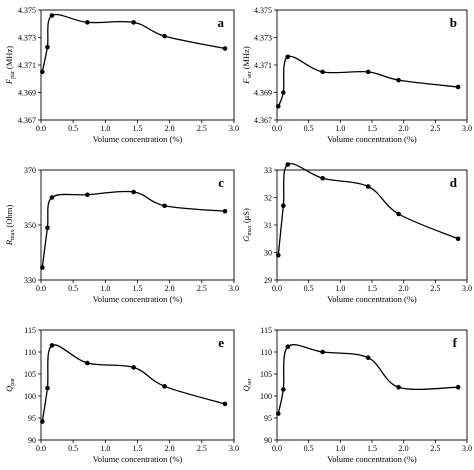 Image resolution: width=474 pixels, height=470 pixels. What do you see at coordinates (9, 217) in the screenshot?
I see `y-axis-unit: (Ohm)` at bounding box center [9, 217].